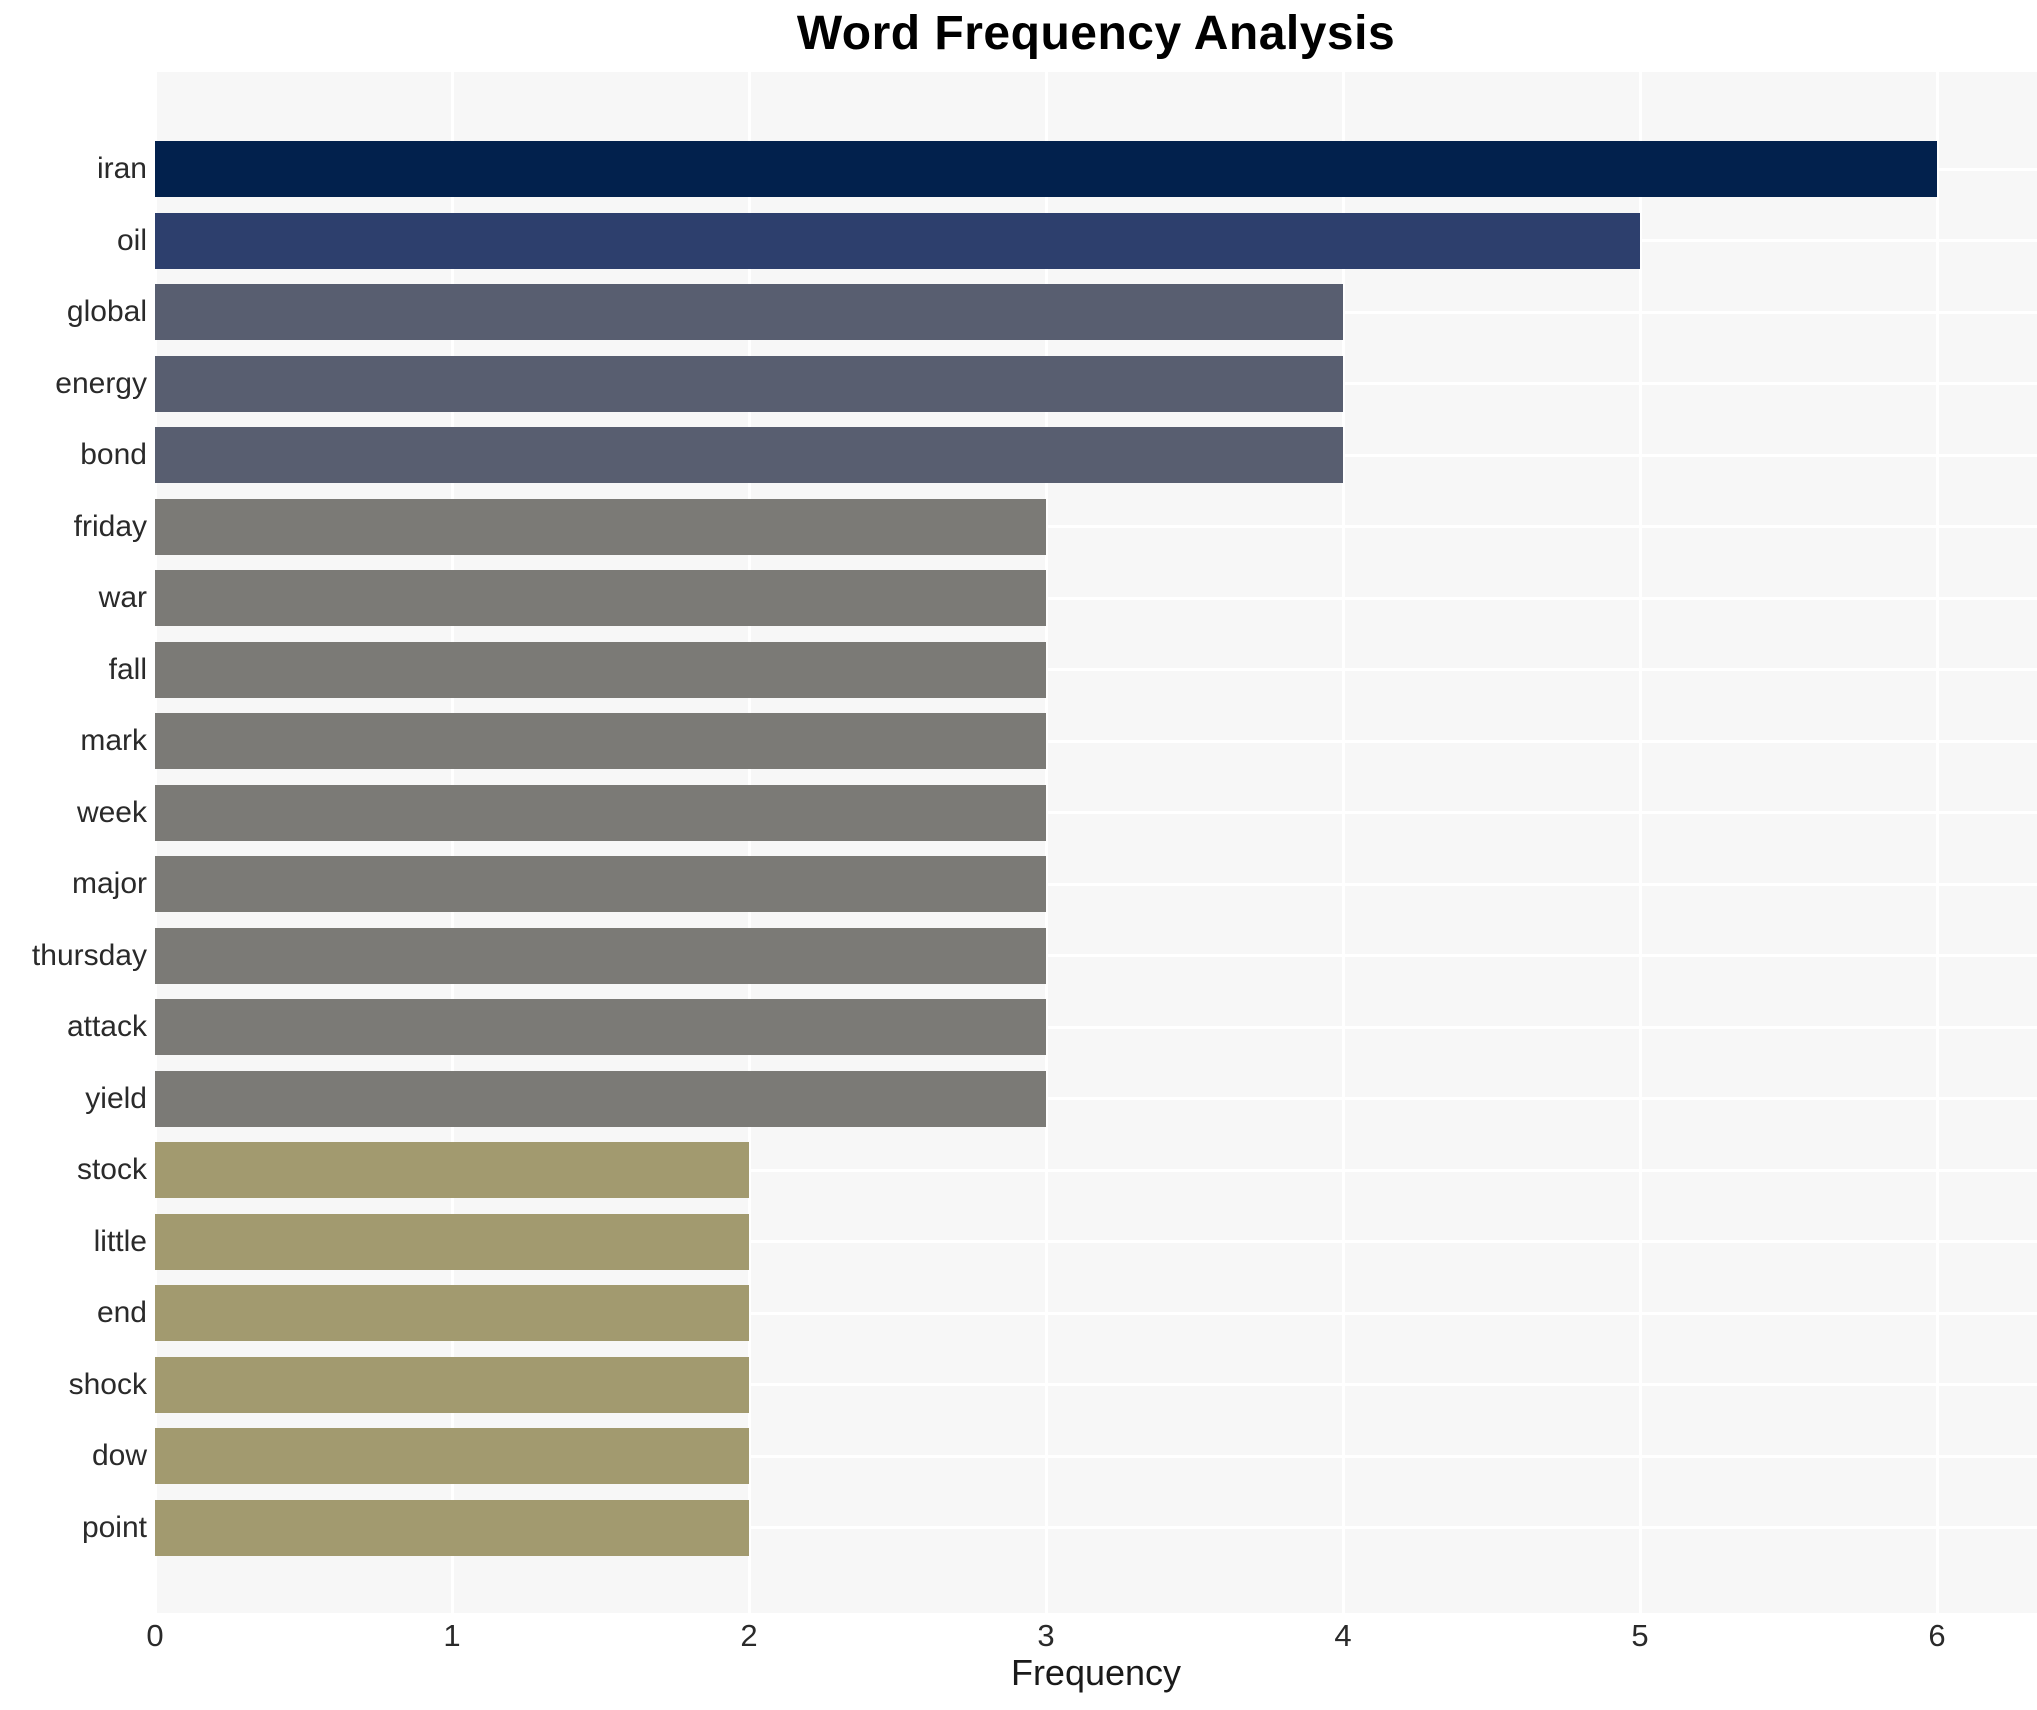 This screenshot has height=1710, width=2037. I want to click on y-tick-label-global: global, so click(106, 311).